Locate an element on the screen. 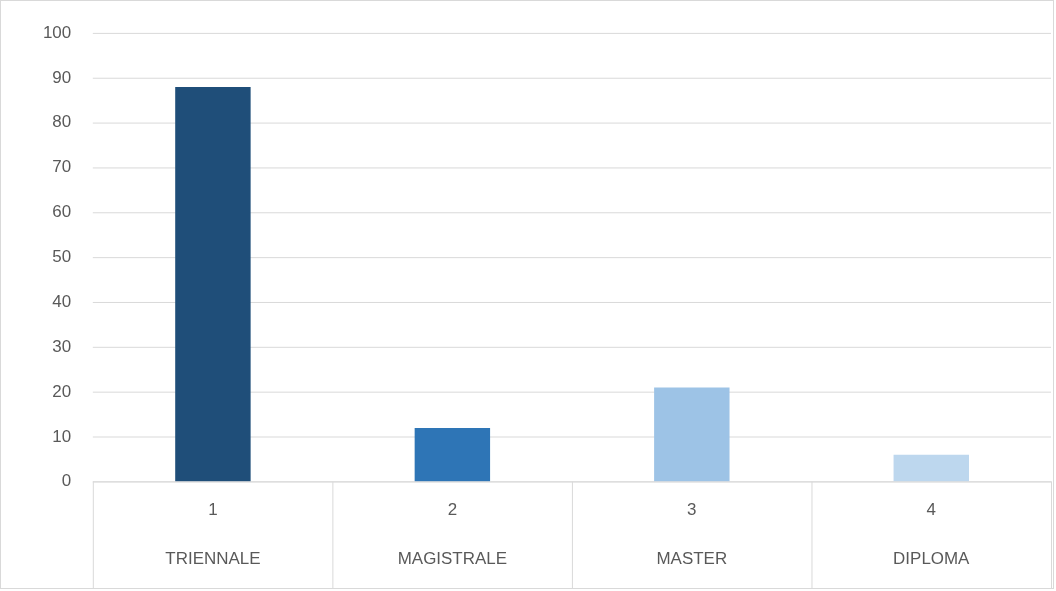  y-tick-label: 50 is located at coordinates (62, 257).